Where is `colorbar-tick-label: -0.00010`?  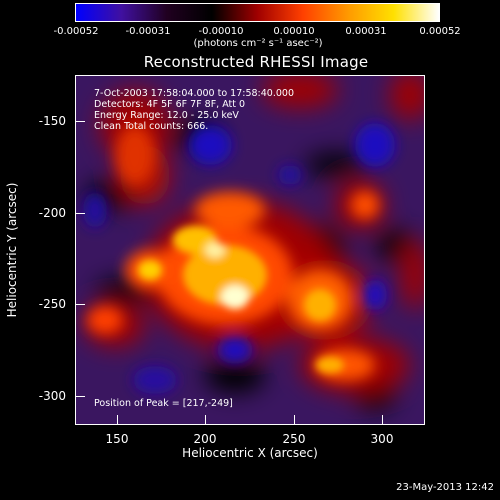
colorbar-tick-label: -0.00010 is located at coordinates (221, 31).